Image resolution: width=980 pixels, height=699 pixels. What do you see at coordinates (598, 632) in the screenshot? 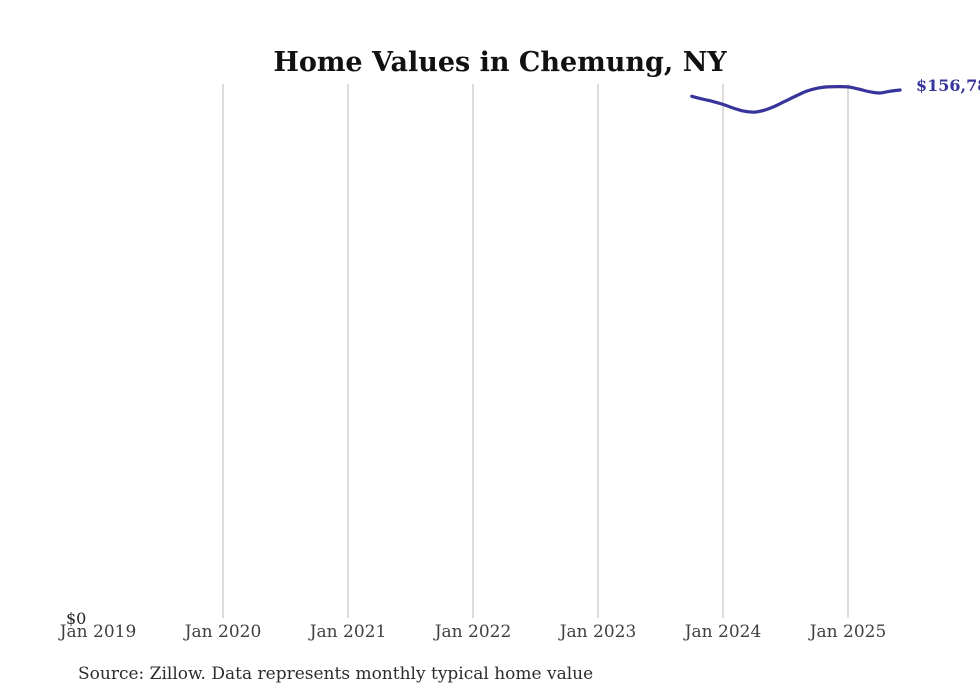
I see `x-tick-label: Jan 2023` at bounding box center [598, 632].